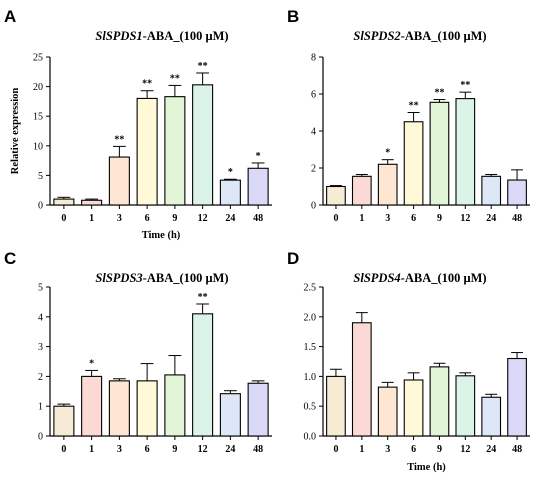  Describe the element at coordinates (38, 146) in the screenshot. I see `y-tick-label: 10` at that location.